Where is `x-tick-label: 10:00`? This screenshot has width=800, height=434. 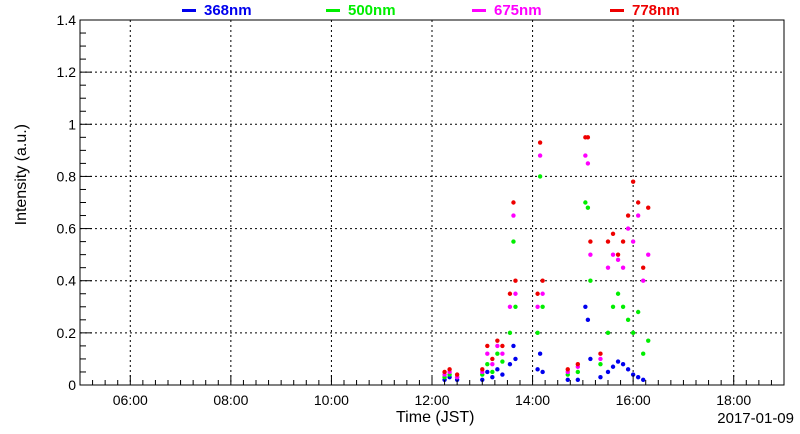
x-tick-label: 10:00 is located at coordinates (331, 400).